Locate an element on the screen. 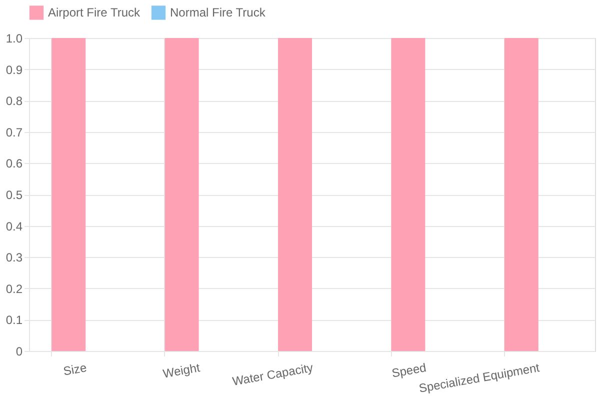  y-tick-label: 0.7 is located at coordinates (14, 132).